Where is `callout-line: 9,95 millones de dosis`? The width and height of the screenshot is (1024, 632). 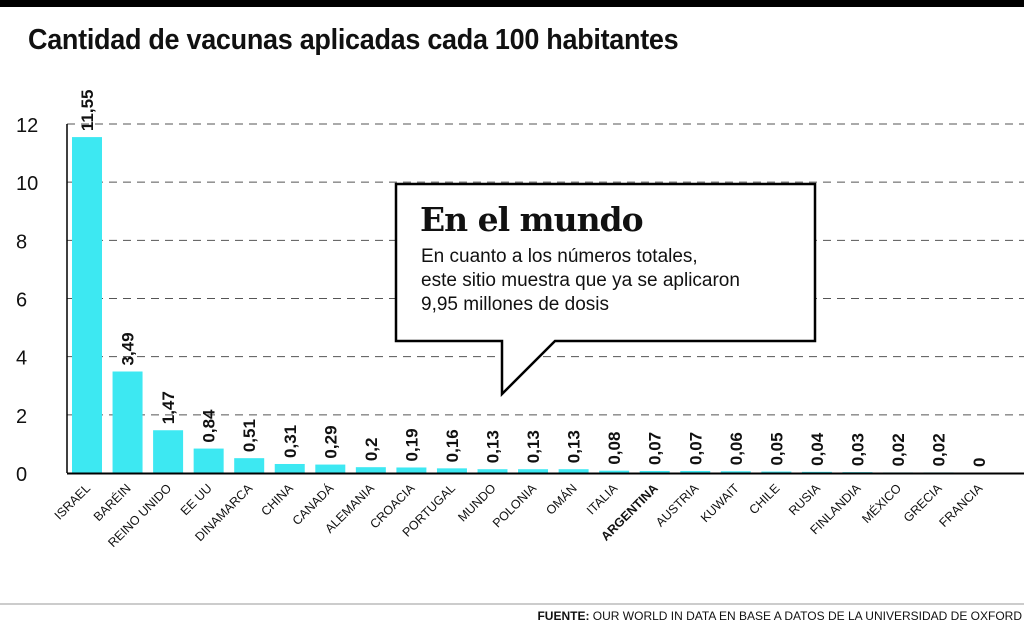
callout-line: 9,95 millones de dosis is located at coordinates (515, 304).